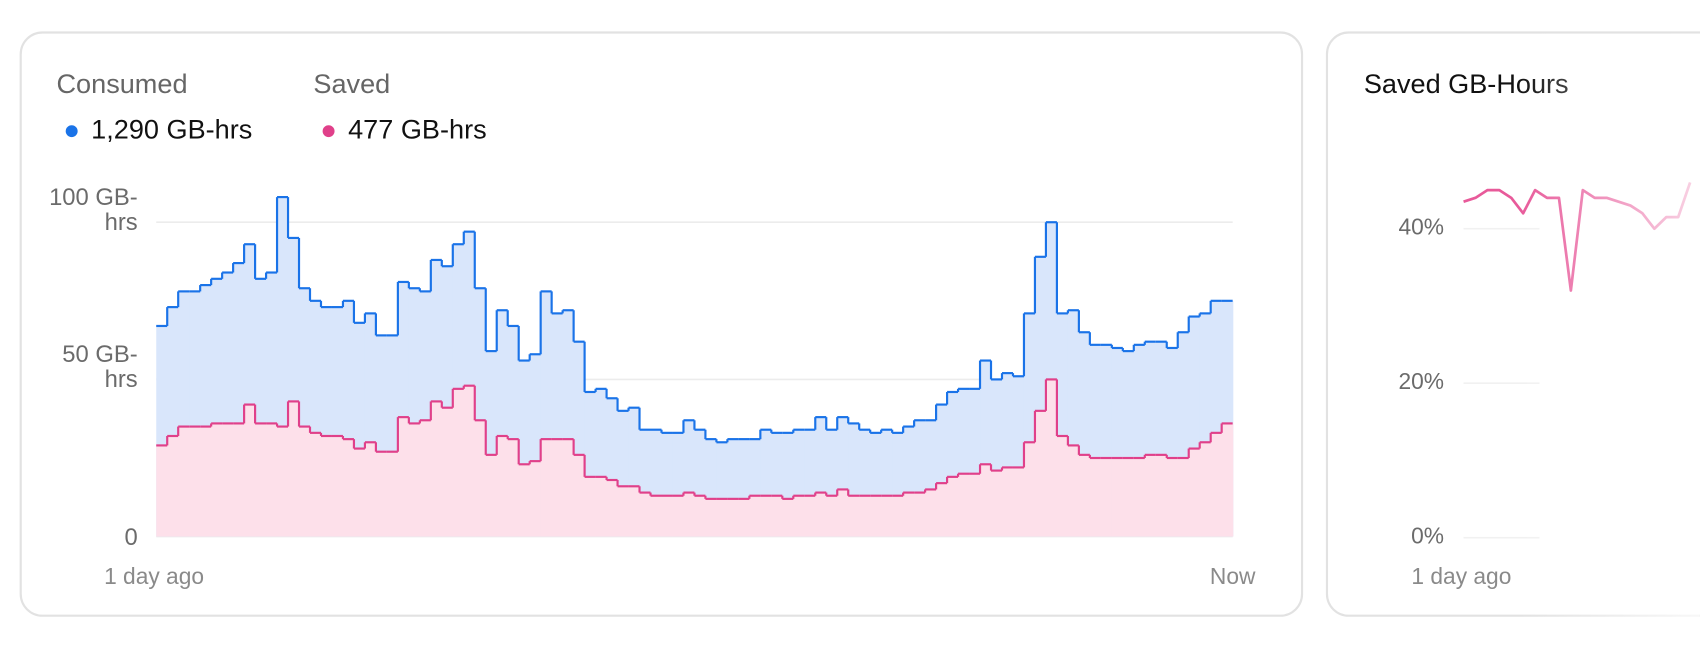 The height and width of the screenshot is (658, 1700). Describe the element at coordinates (1233, 576) in the screenshot. I see `x-tick-label: Now` at that location.